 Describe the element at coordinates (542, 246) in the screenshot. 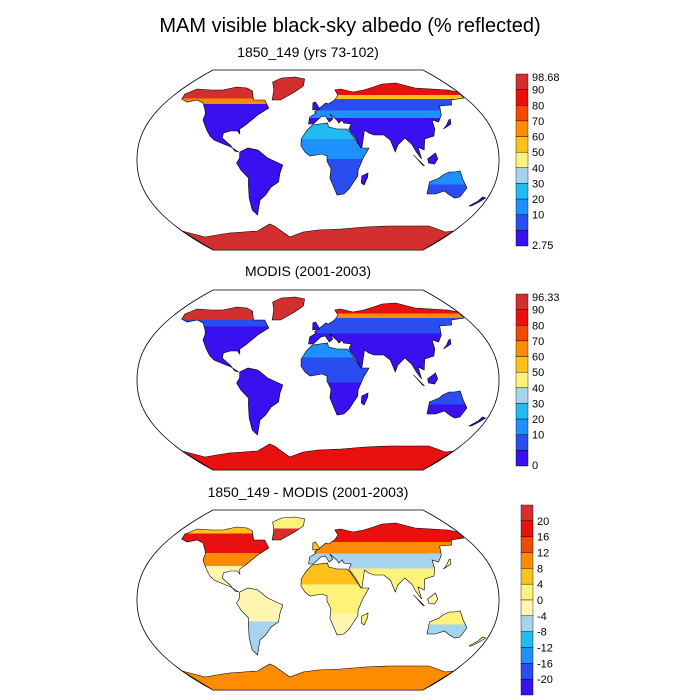

I see `colorbar-label: 2.75` at that location.